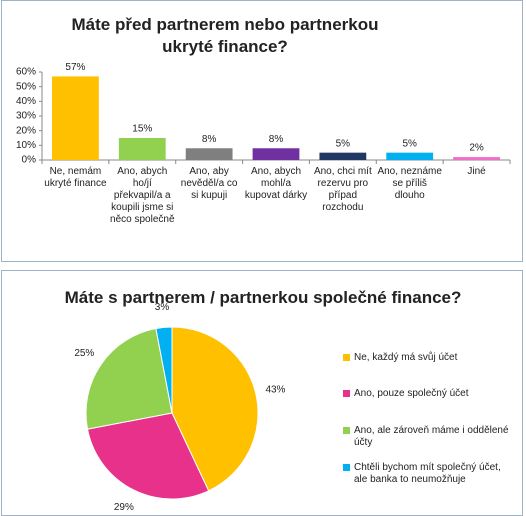  Describe the element at coordinates (162, 307) in the screenshot. I see `value-label: 3%` at that location.